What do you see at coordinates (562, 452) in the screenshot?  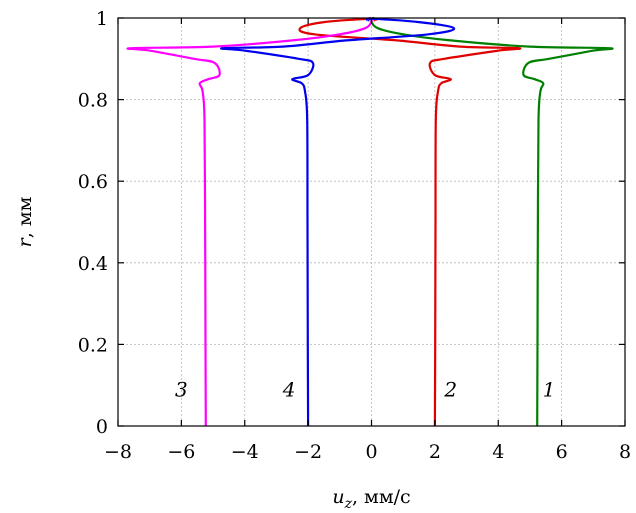 I see `x-tick-label: 6` at bounding box center [562, 452].